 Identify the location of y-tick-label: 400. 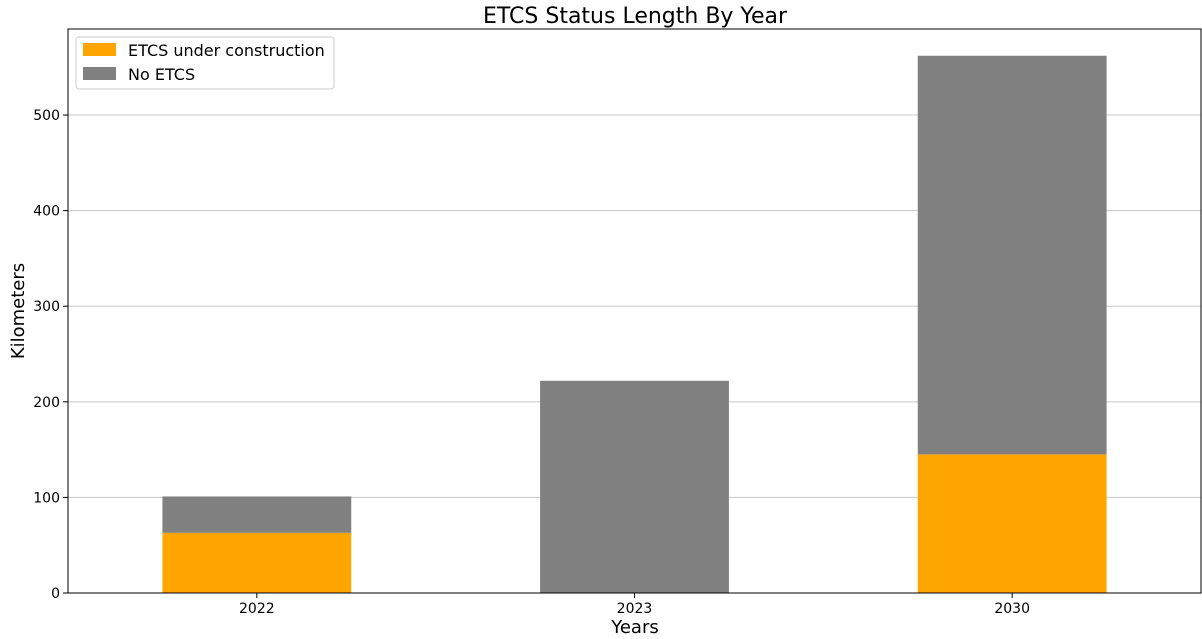
(46, 212).